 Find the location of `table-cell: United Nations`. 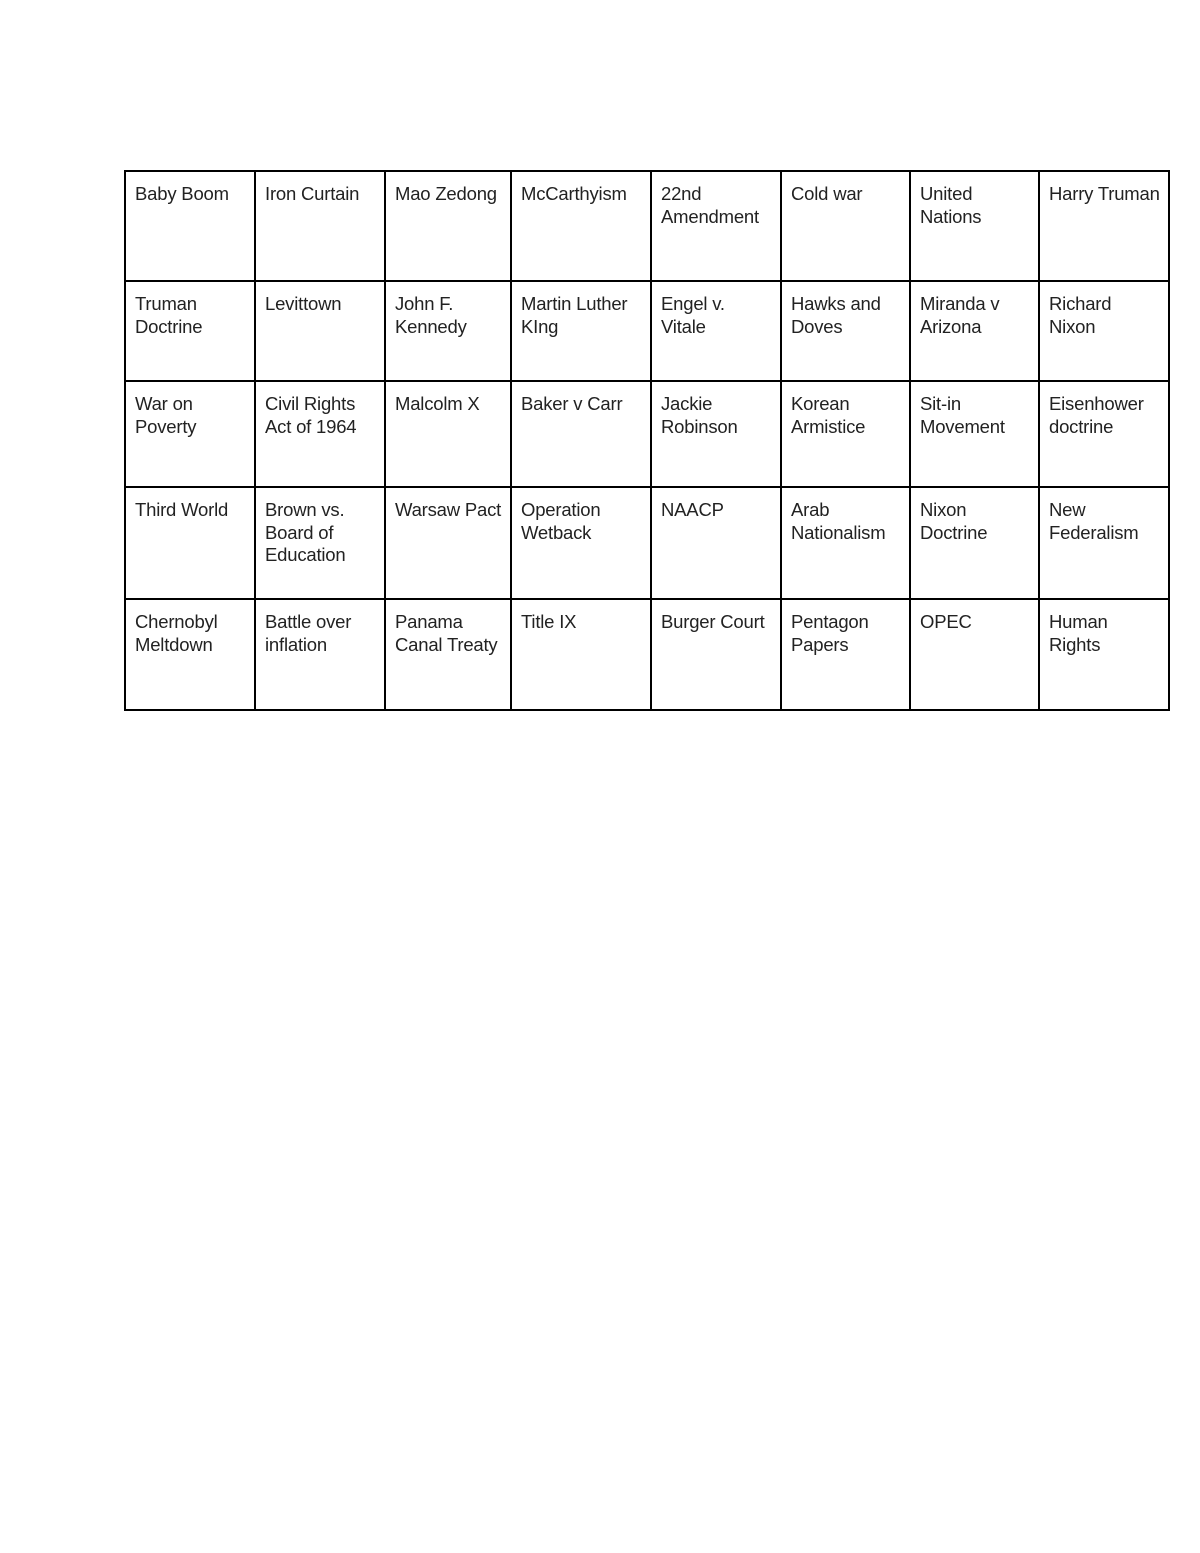

table-cell: United Nations is located at coordinates (974, 226).